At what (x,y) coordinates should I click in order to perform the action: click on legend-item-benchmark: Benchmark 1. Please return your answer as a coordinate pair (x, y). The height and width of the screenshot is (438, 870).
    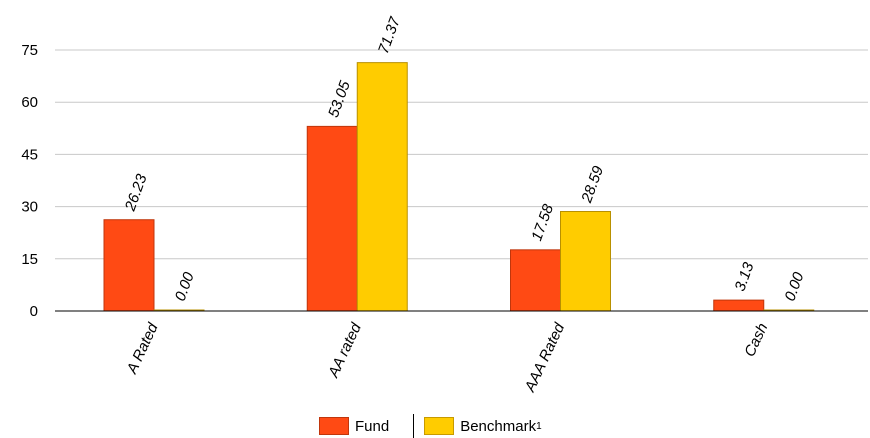
    Looking at the image, I should click on (483, 426).